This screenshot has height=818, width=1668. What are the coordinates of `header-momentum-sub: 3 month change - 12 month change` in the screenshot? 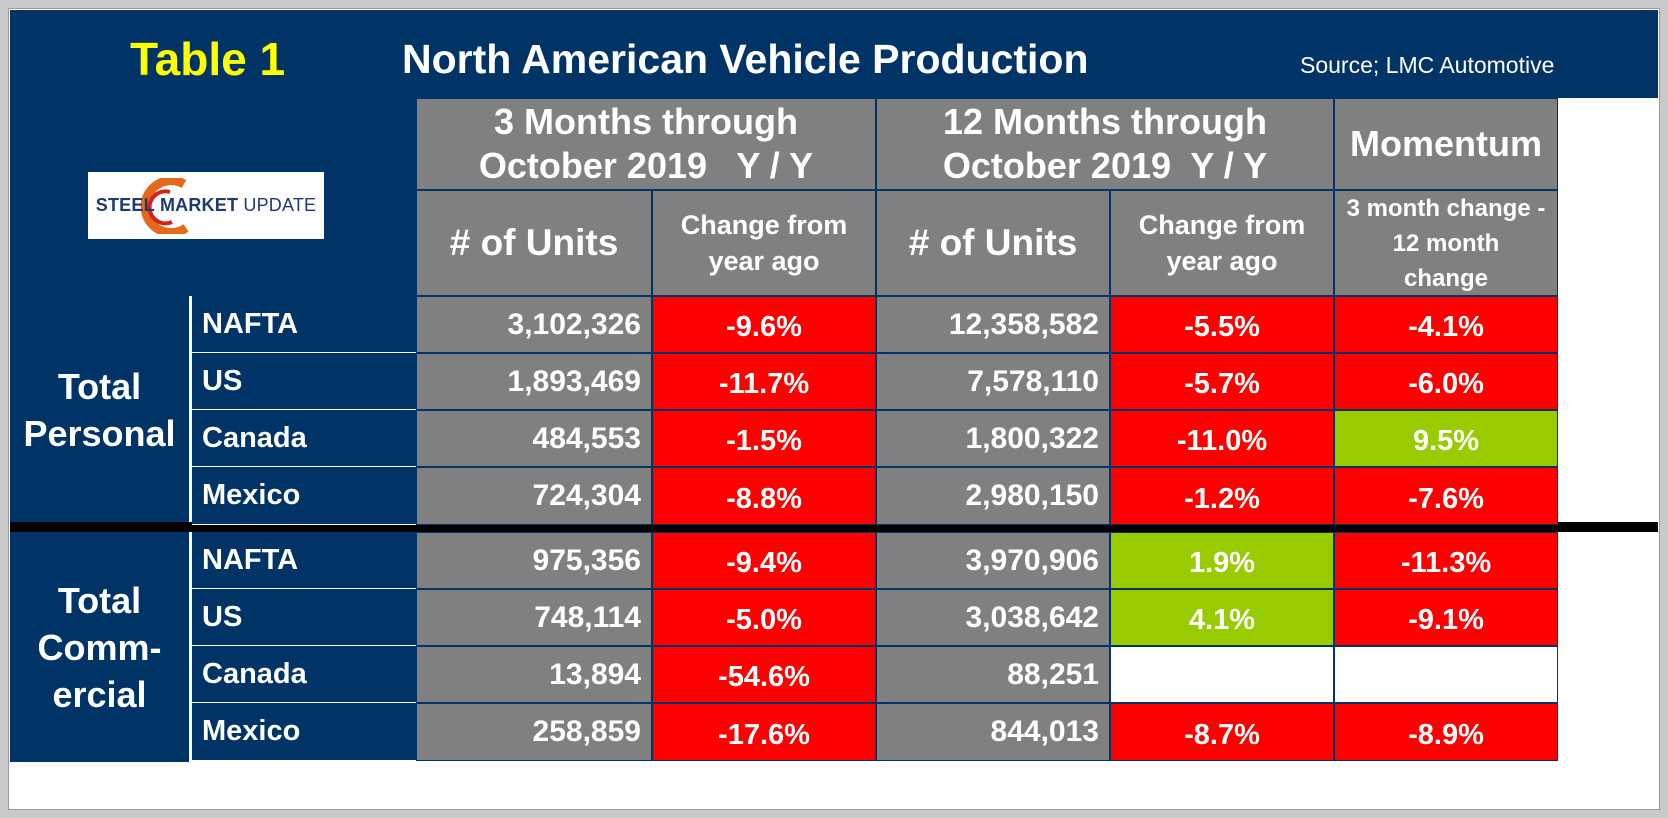 It's located at (1446, 243).